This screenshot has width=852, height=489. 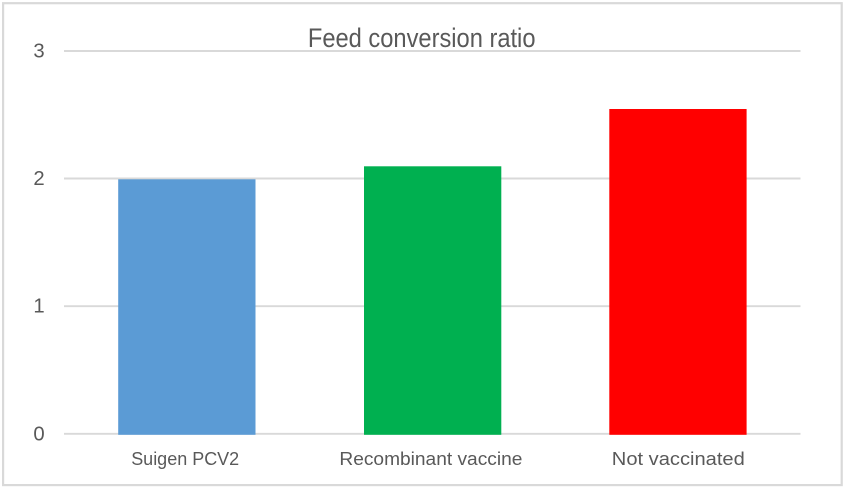 What do you see at coordinates (185, 459) in the screenshot?
I see `svg-text: Suigen PCV2` at bounding box center [185, 459].